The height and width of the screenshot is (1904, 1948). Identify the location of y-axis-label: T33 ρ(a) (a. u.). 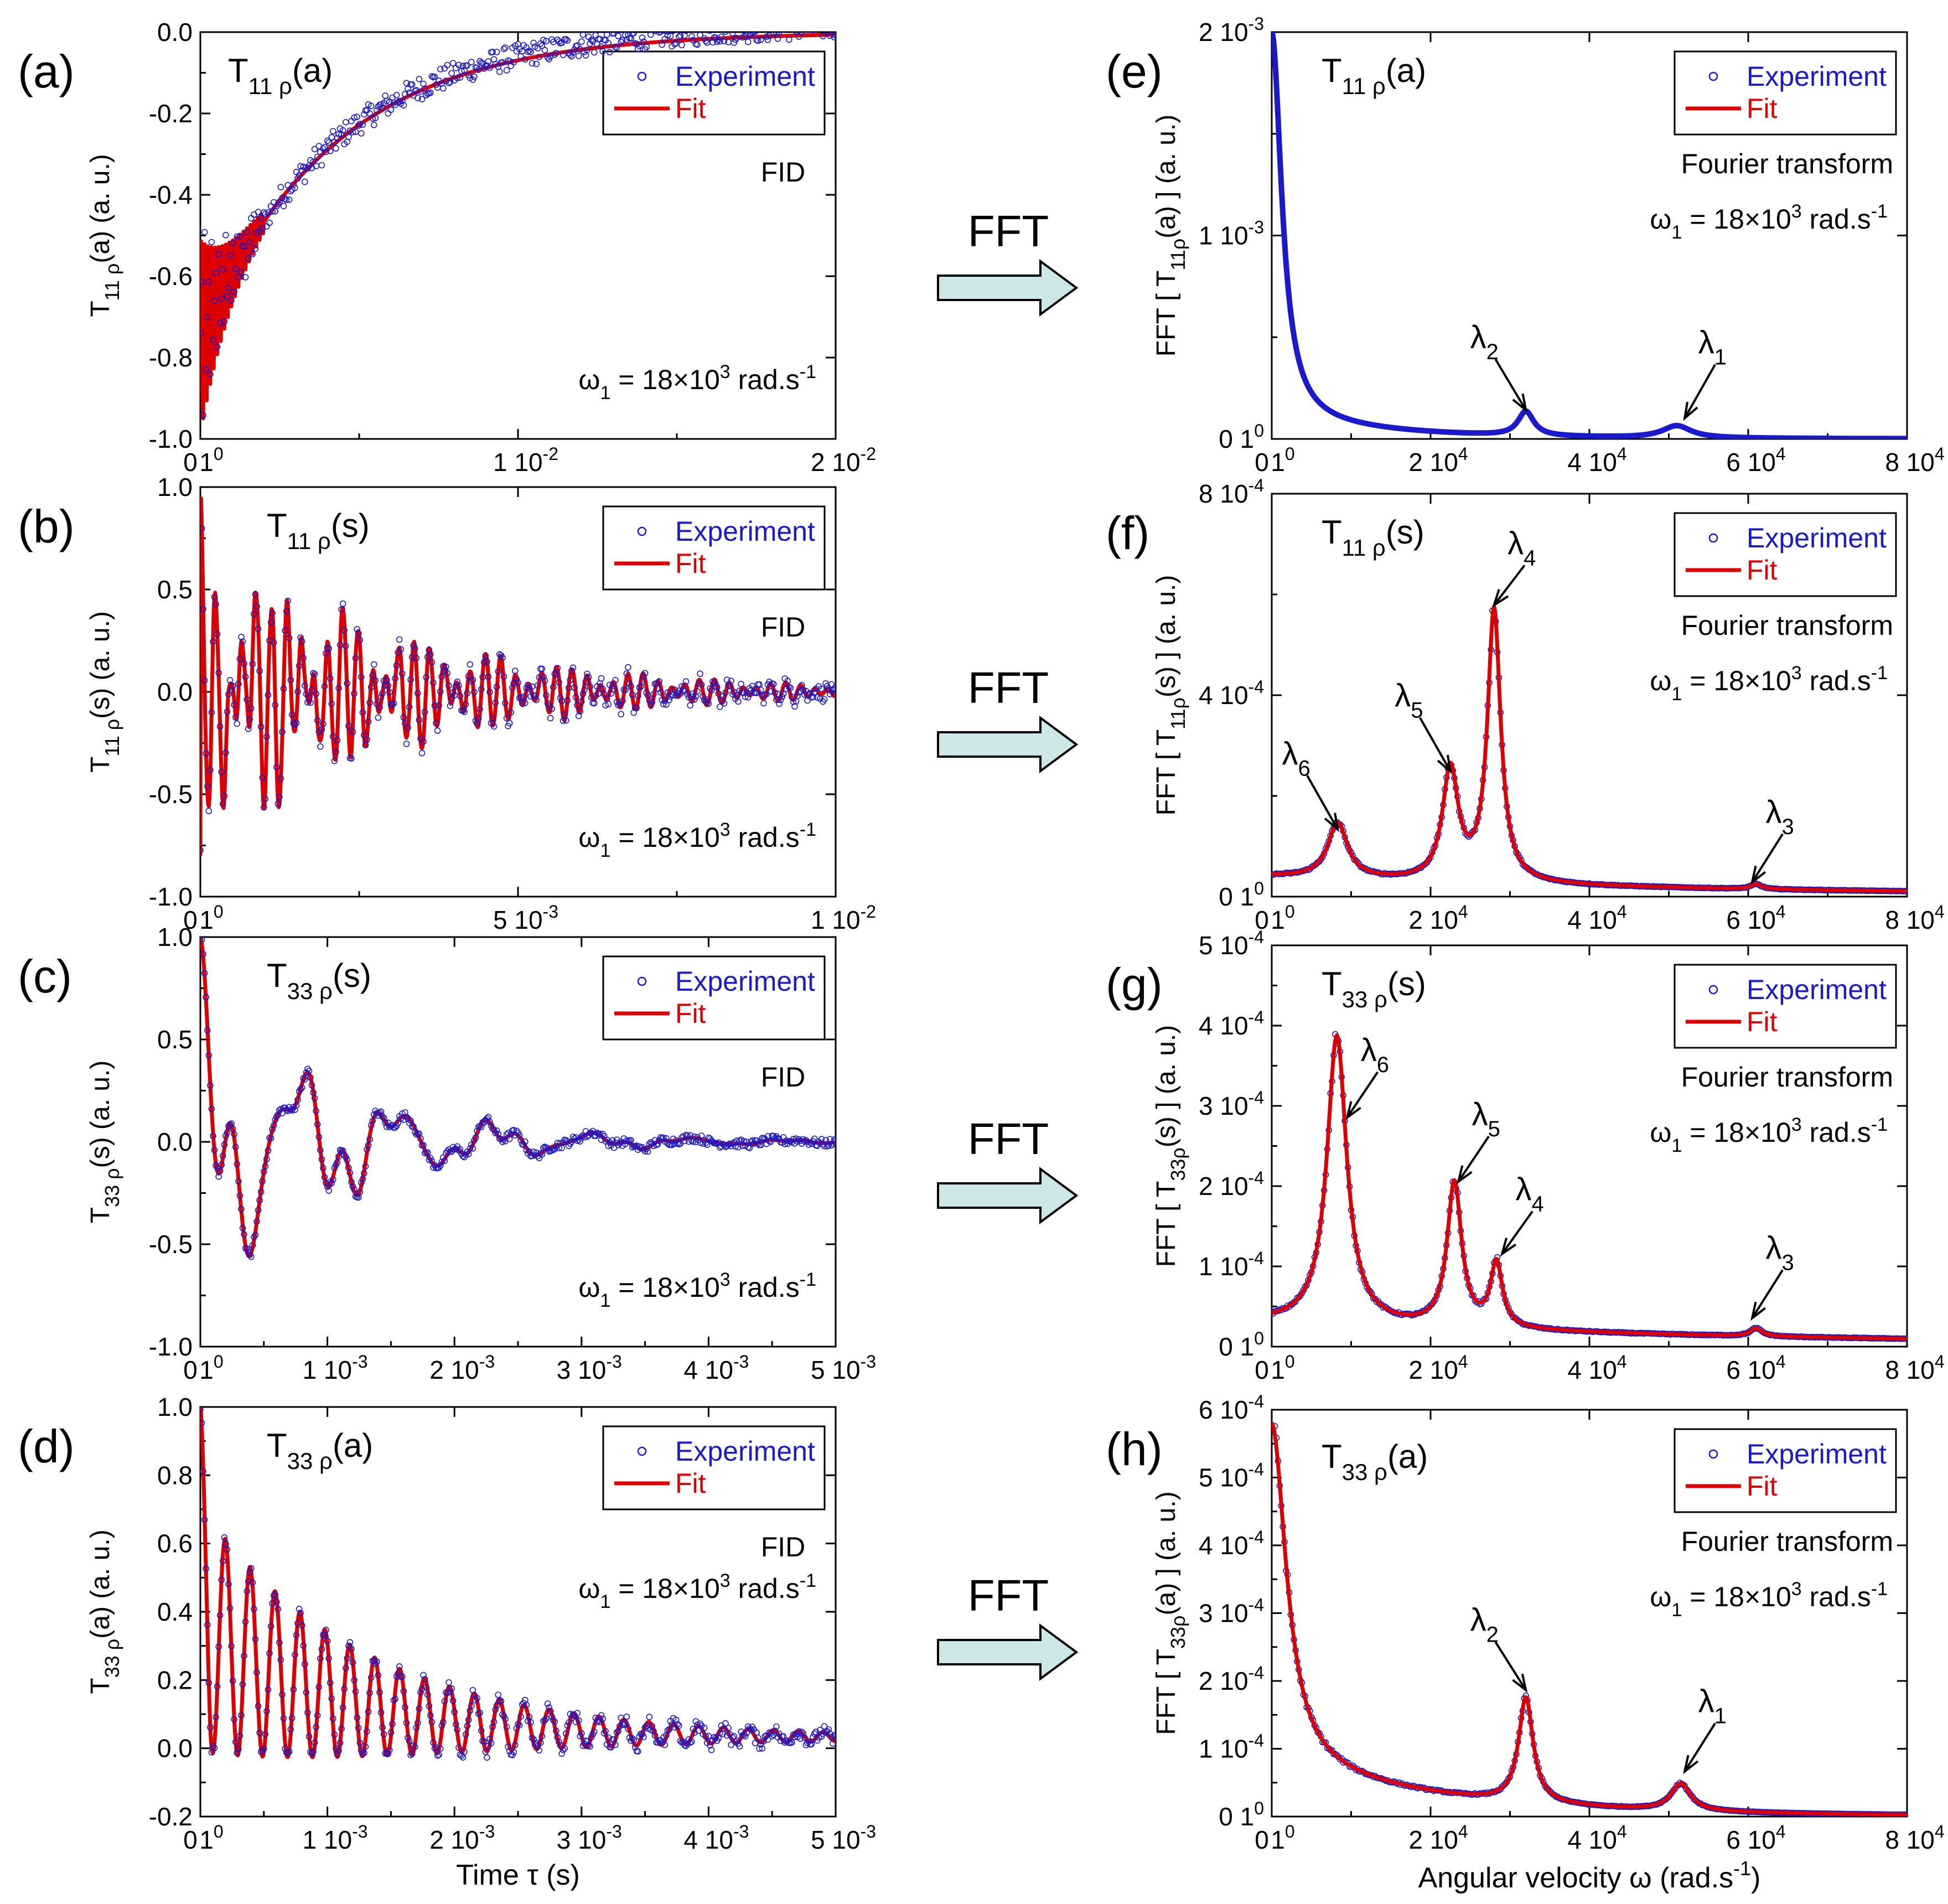
(104, 1611).